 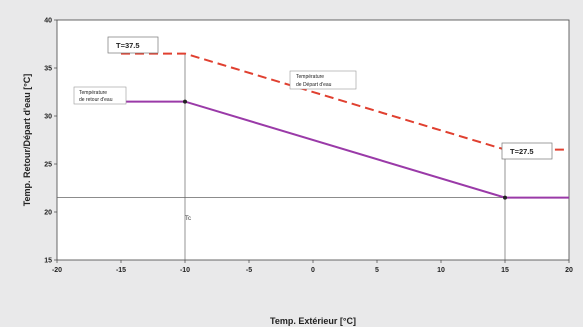 I want to click on annotation-box-right: T=27.5, so click(x=527, y=151).